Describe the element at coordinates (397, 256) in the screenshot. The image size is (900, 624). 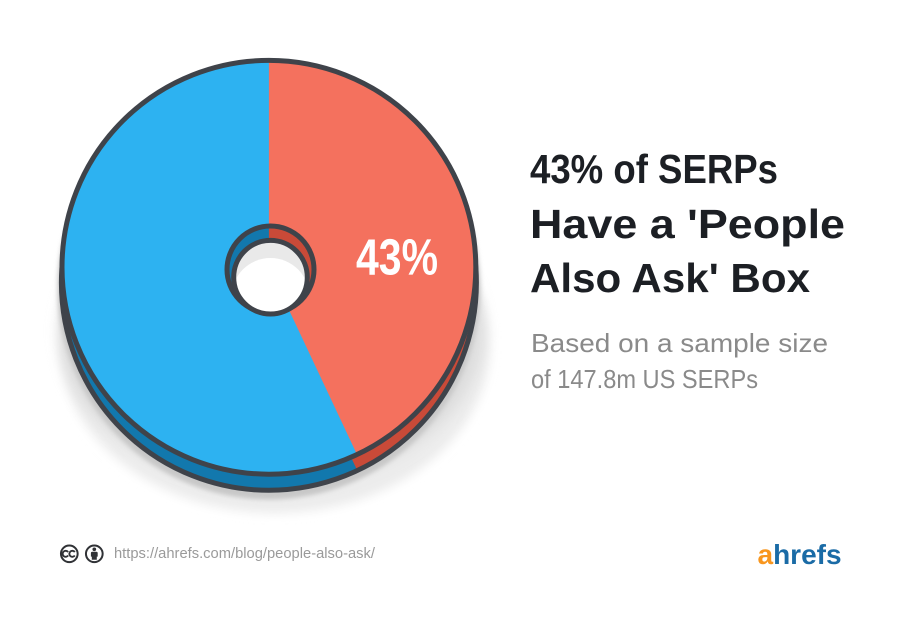
I see `svg-text: 43%` at that location.